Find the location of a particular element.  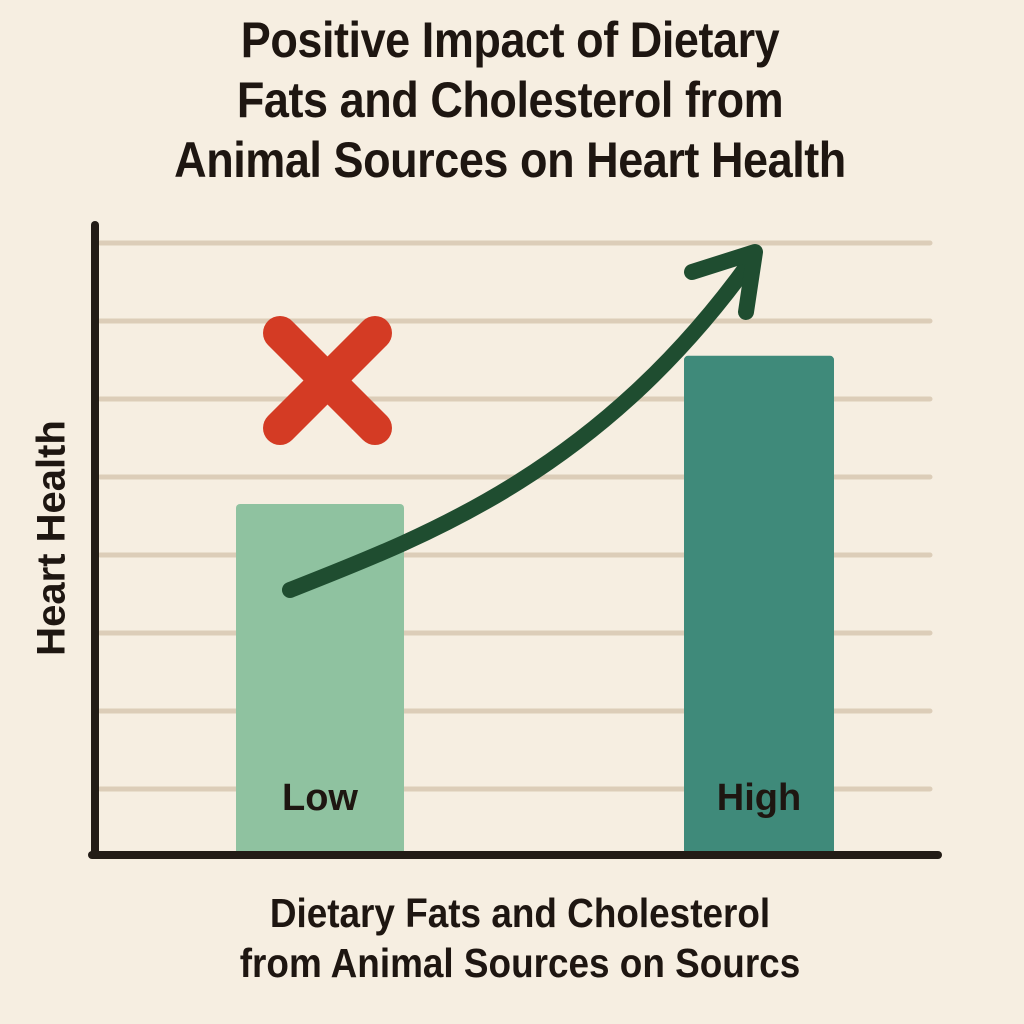

cross-stroke is located at coordinates (327, 380).